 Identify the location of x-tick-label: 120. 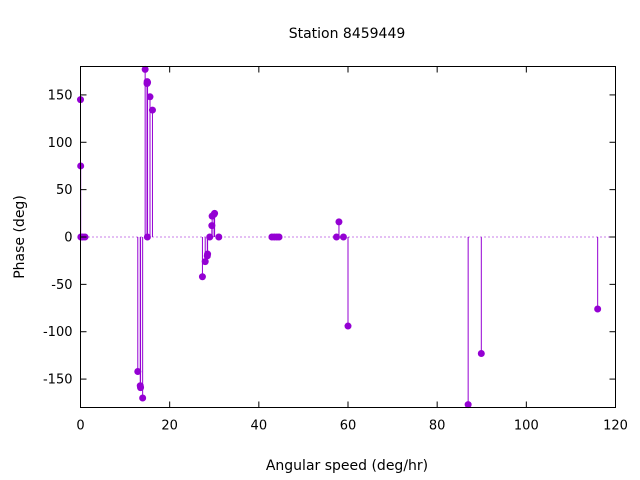
(615, 426).